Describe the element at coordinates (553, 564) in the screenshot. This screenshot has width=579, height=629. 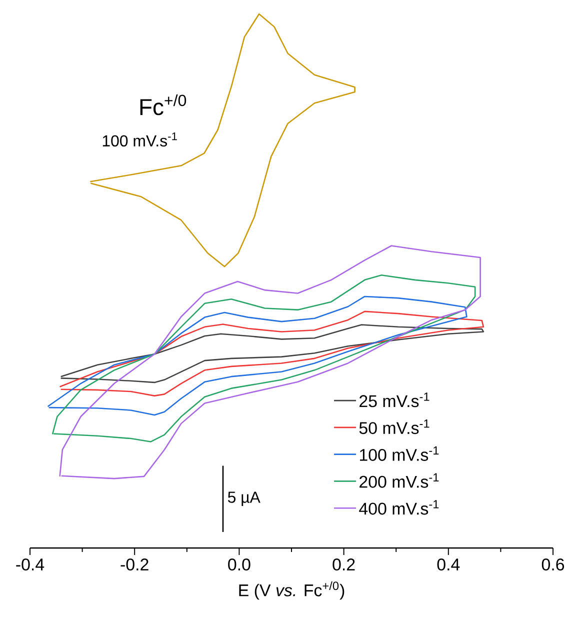
I see `x-tick-label: 0.6` at that location.